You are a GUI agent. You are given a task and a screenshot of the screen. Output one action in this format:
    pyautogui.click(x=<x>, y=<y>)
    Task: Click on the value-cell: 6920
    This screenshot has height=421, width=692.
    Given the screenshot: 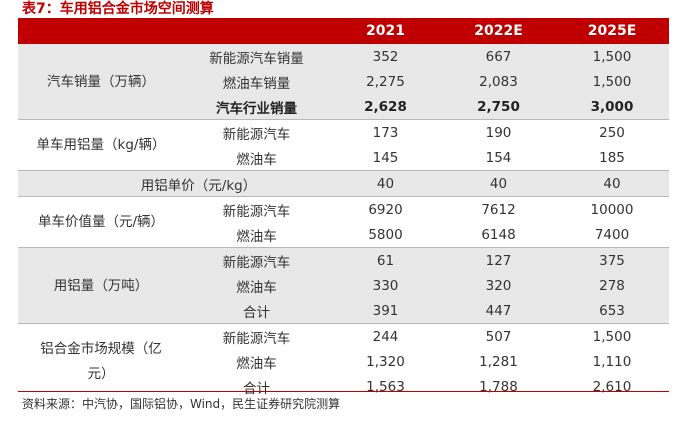 What is the action you would take?
    pyautogui.click(x=385, y=209)
    